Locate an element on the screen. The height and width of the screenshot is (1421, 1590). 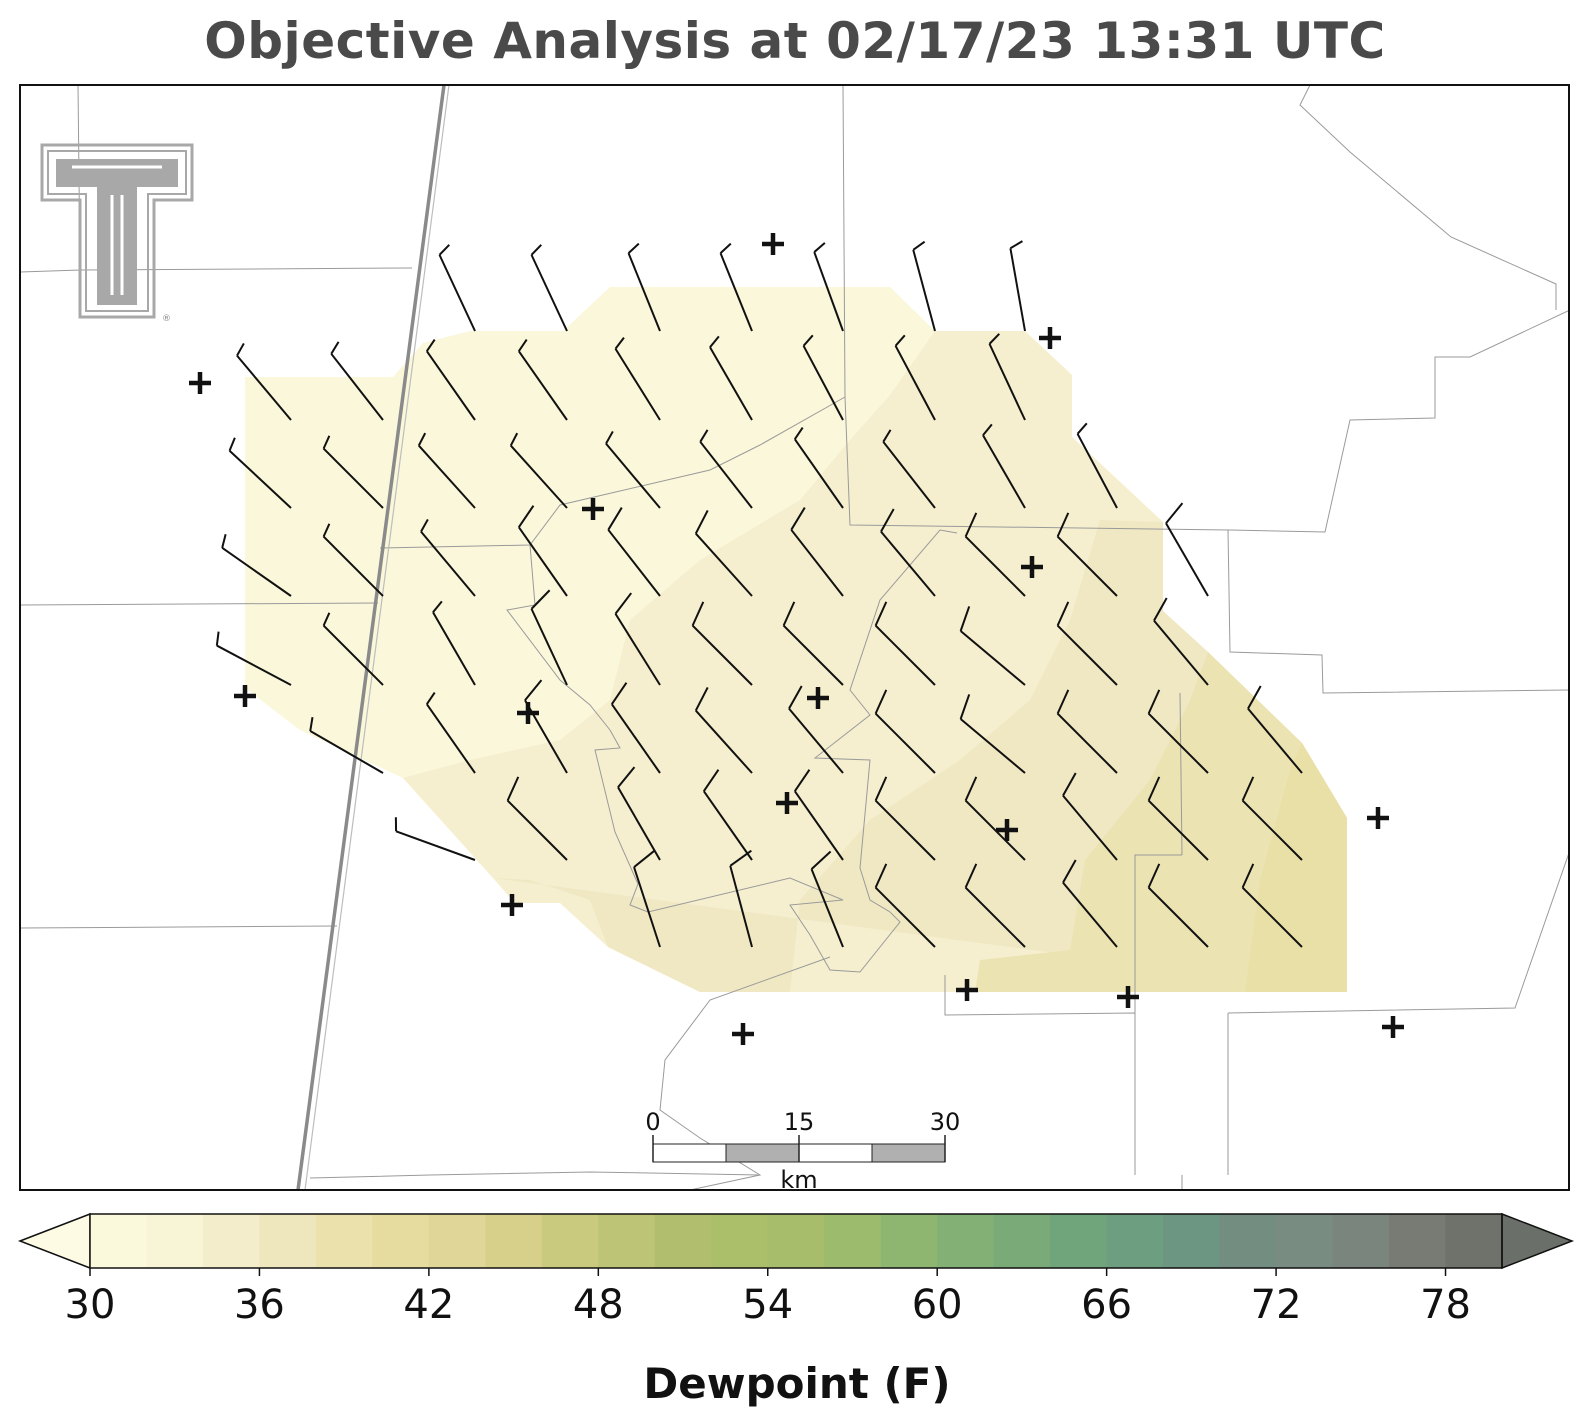
dewpoint-colorbar is located at coordinates (796, 1241).